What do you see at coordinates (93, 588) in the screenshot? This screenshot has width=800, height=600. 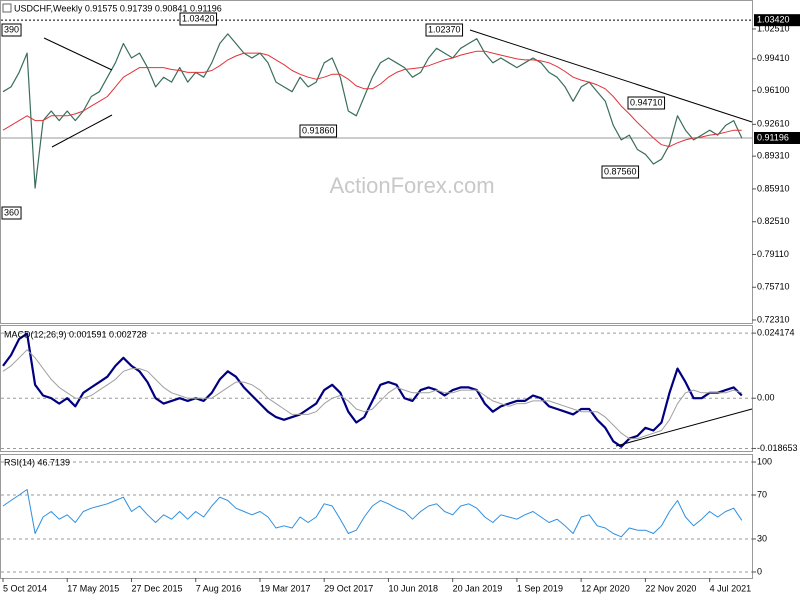 I see `x-tick-label: 17 May 2015` at bounding box center [93, 588].